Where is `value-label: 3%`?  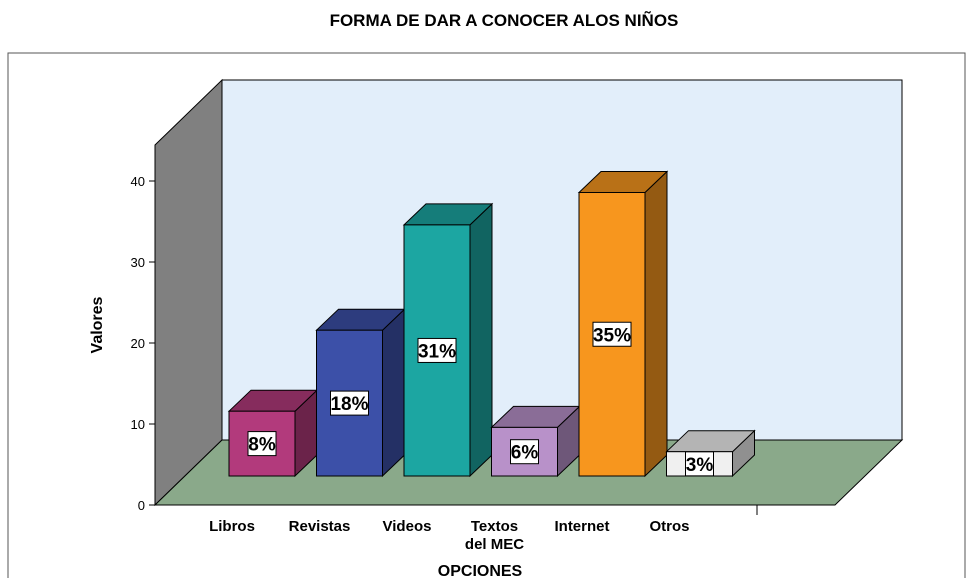 value-label: 3% is located at coordinates (700, 465).